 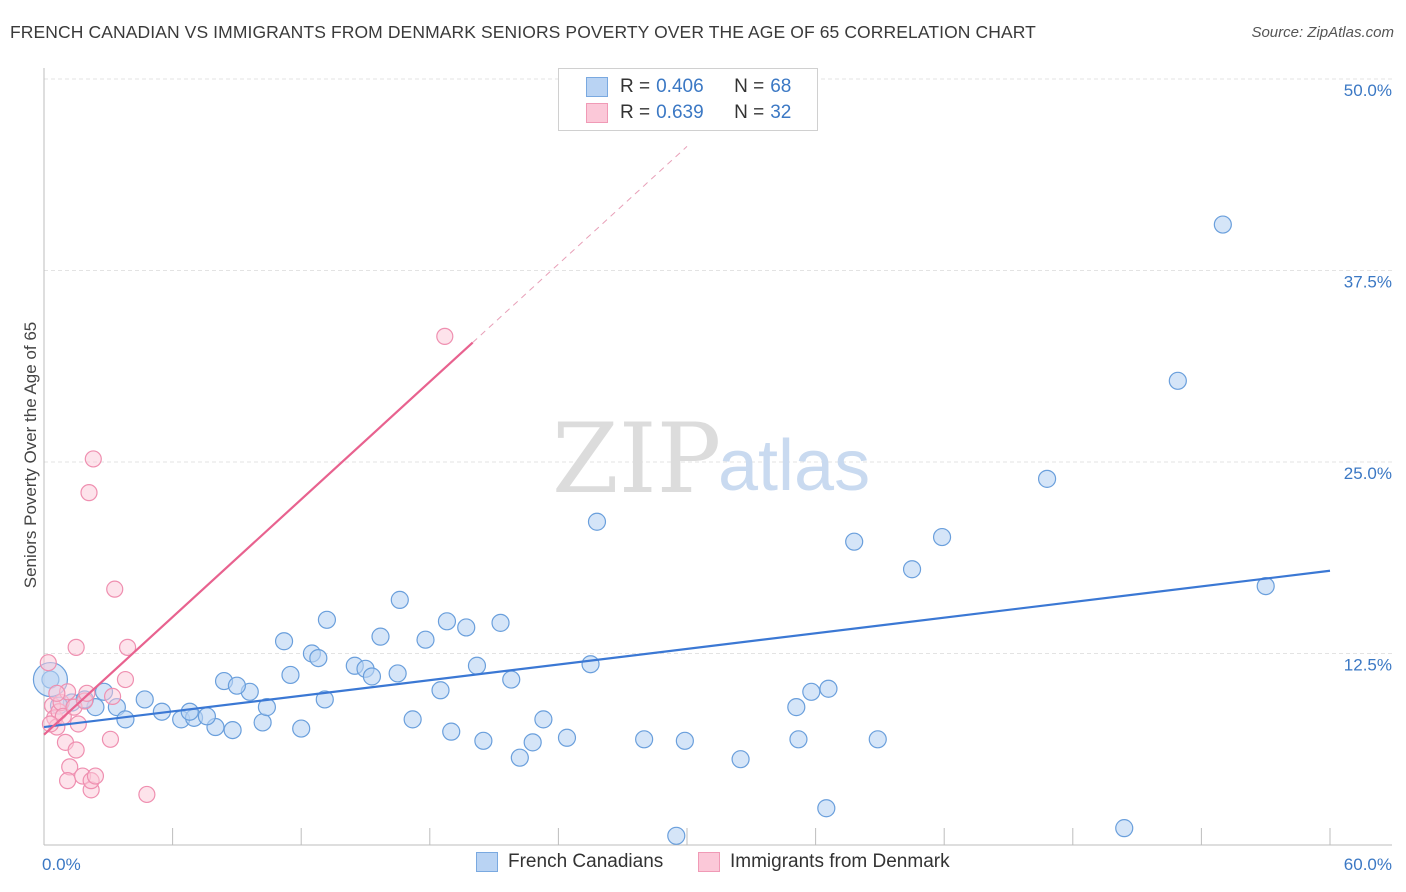 I want to click on watermark: ZIP atlas, so click(x=711, y=459).